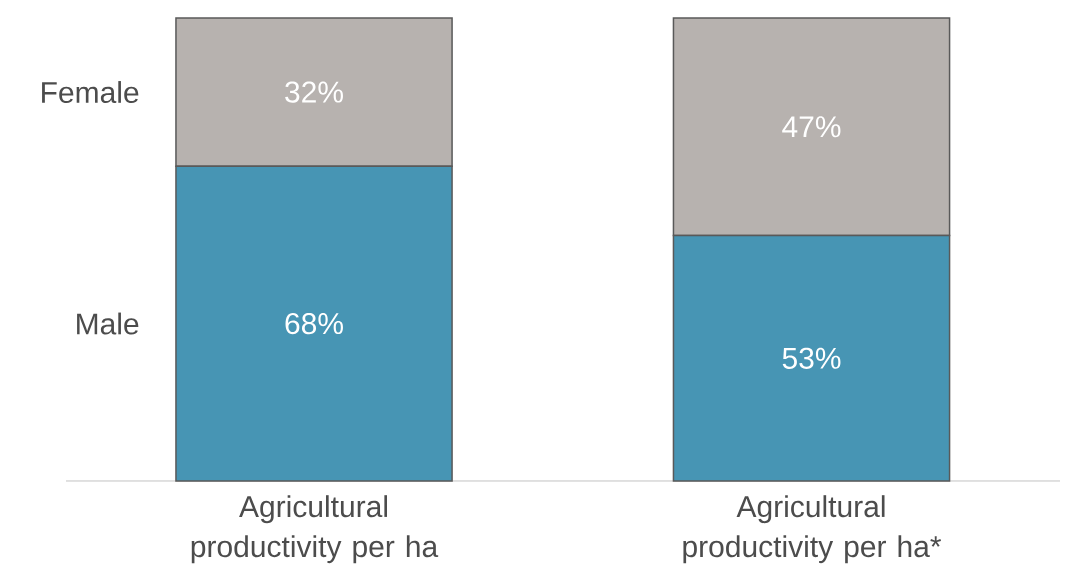 The width and height of the screenshot is (1066, 580). Describe the element at coordinates (811, 358) in the screenshot. I see `data-label: 53%` at that location.